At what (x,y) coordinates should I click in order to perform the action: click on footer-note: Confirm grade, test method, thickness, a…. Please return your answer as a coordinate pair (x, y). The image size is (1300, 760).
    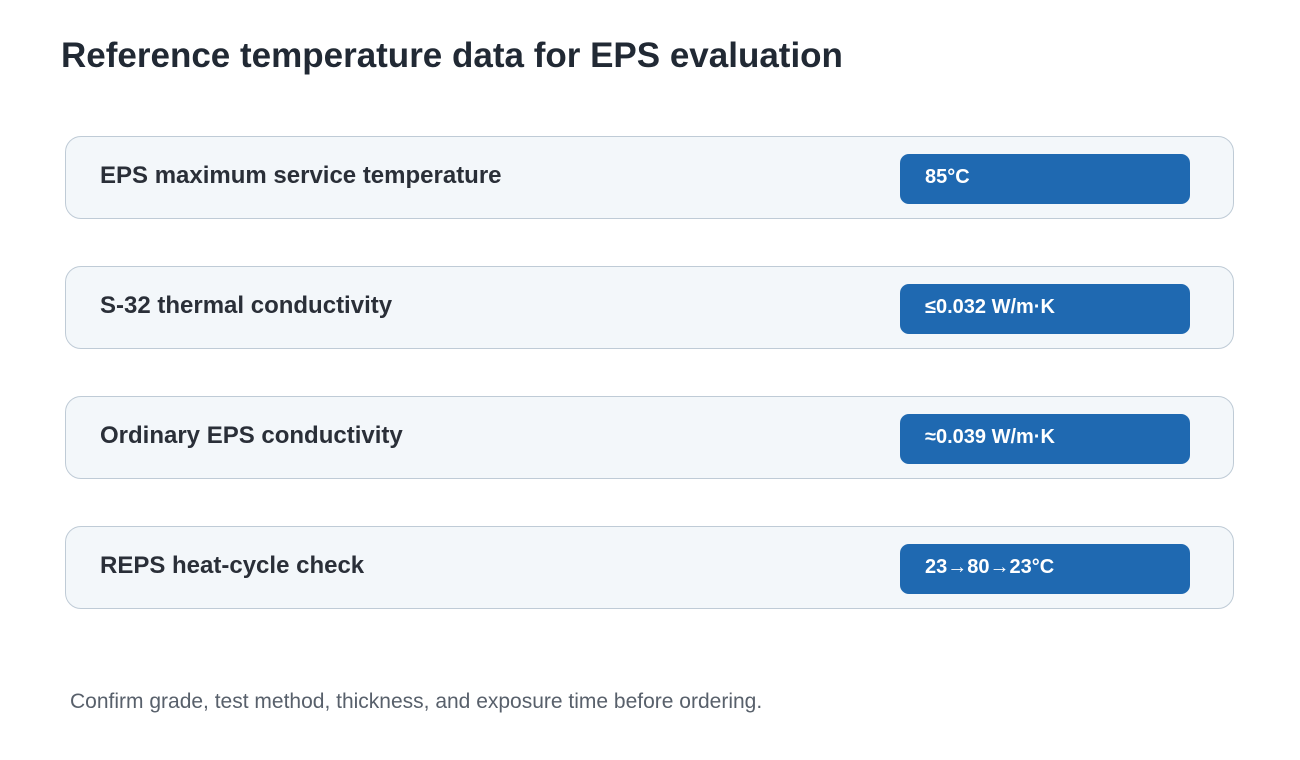
    Looking at the image, I should click on (416, 701).